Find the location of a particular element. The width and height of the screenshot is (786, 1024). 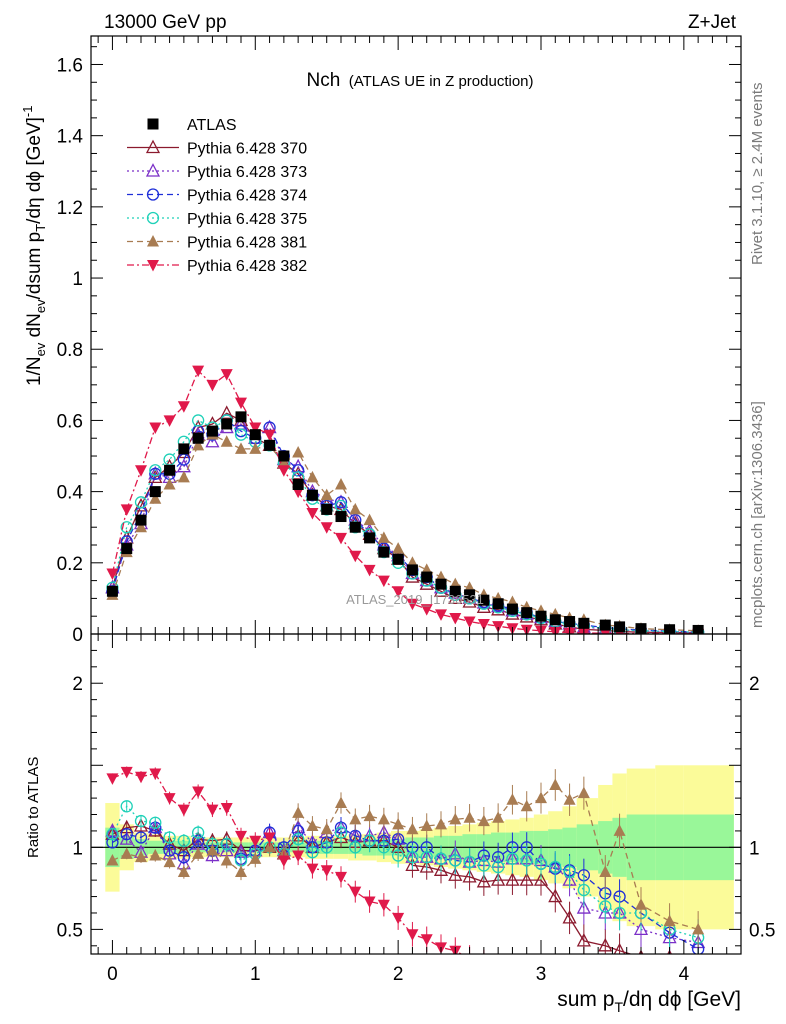

y-tick-label: 0 is located at coordinates (77, 635).